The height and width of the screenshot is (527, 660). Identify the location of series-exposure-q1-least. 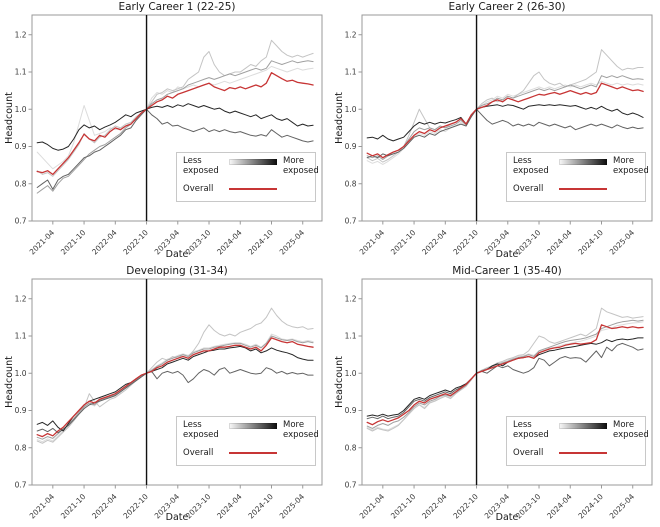
(505, 376).